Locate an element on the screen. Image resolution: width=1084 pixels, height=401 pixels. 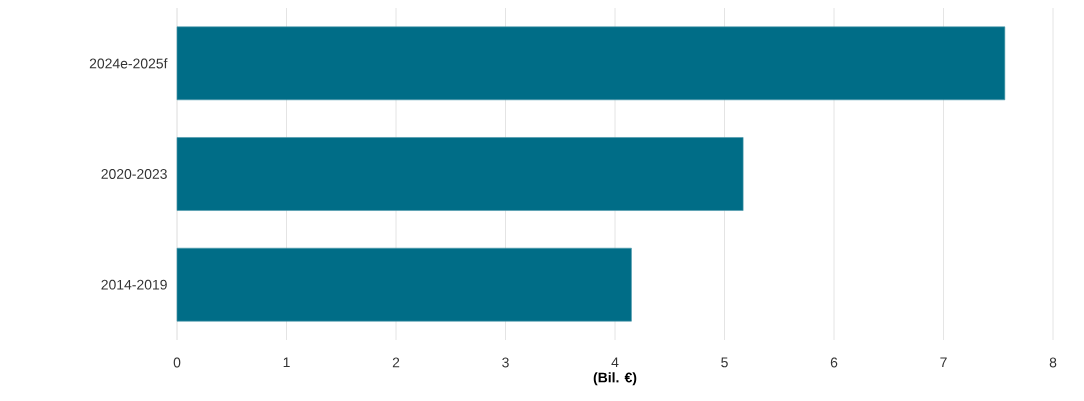
y-tick-label: 2020-2023 is located at coordinates (134, 174).